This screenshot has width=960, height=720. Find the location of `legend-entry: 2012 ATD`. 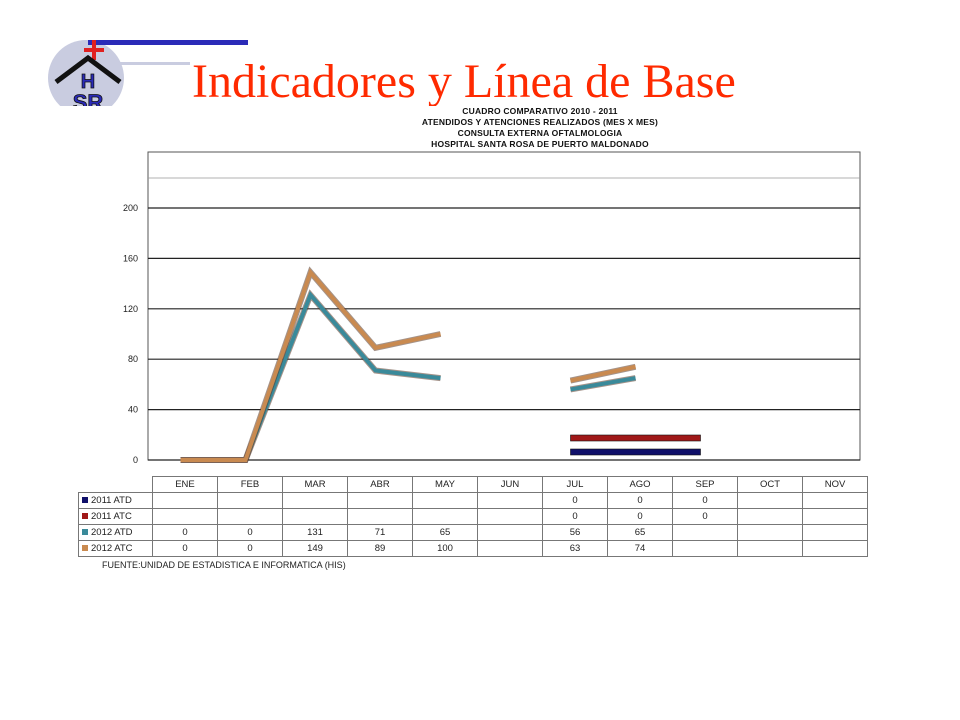

legend-entry: 2012 ATD is located at coordinates (115, 532).